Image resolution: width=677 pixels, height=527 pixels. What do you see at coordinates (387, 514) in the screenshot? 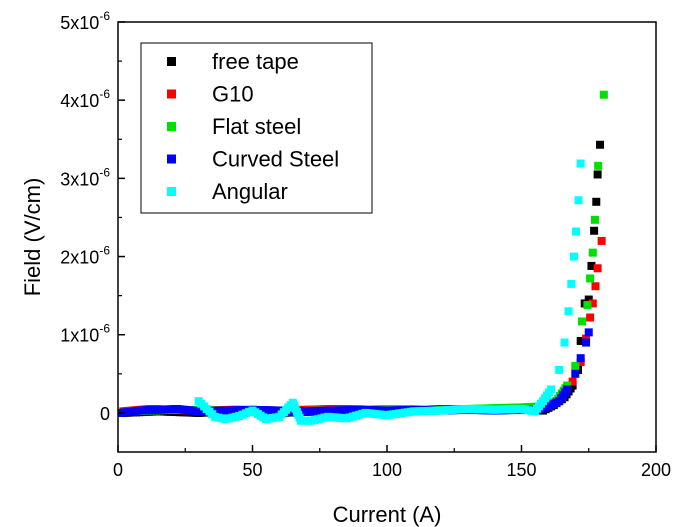
I see `x-axis-title: Current (A)` at bounding box center [387, 514].